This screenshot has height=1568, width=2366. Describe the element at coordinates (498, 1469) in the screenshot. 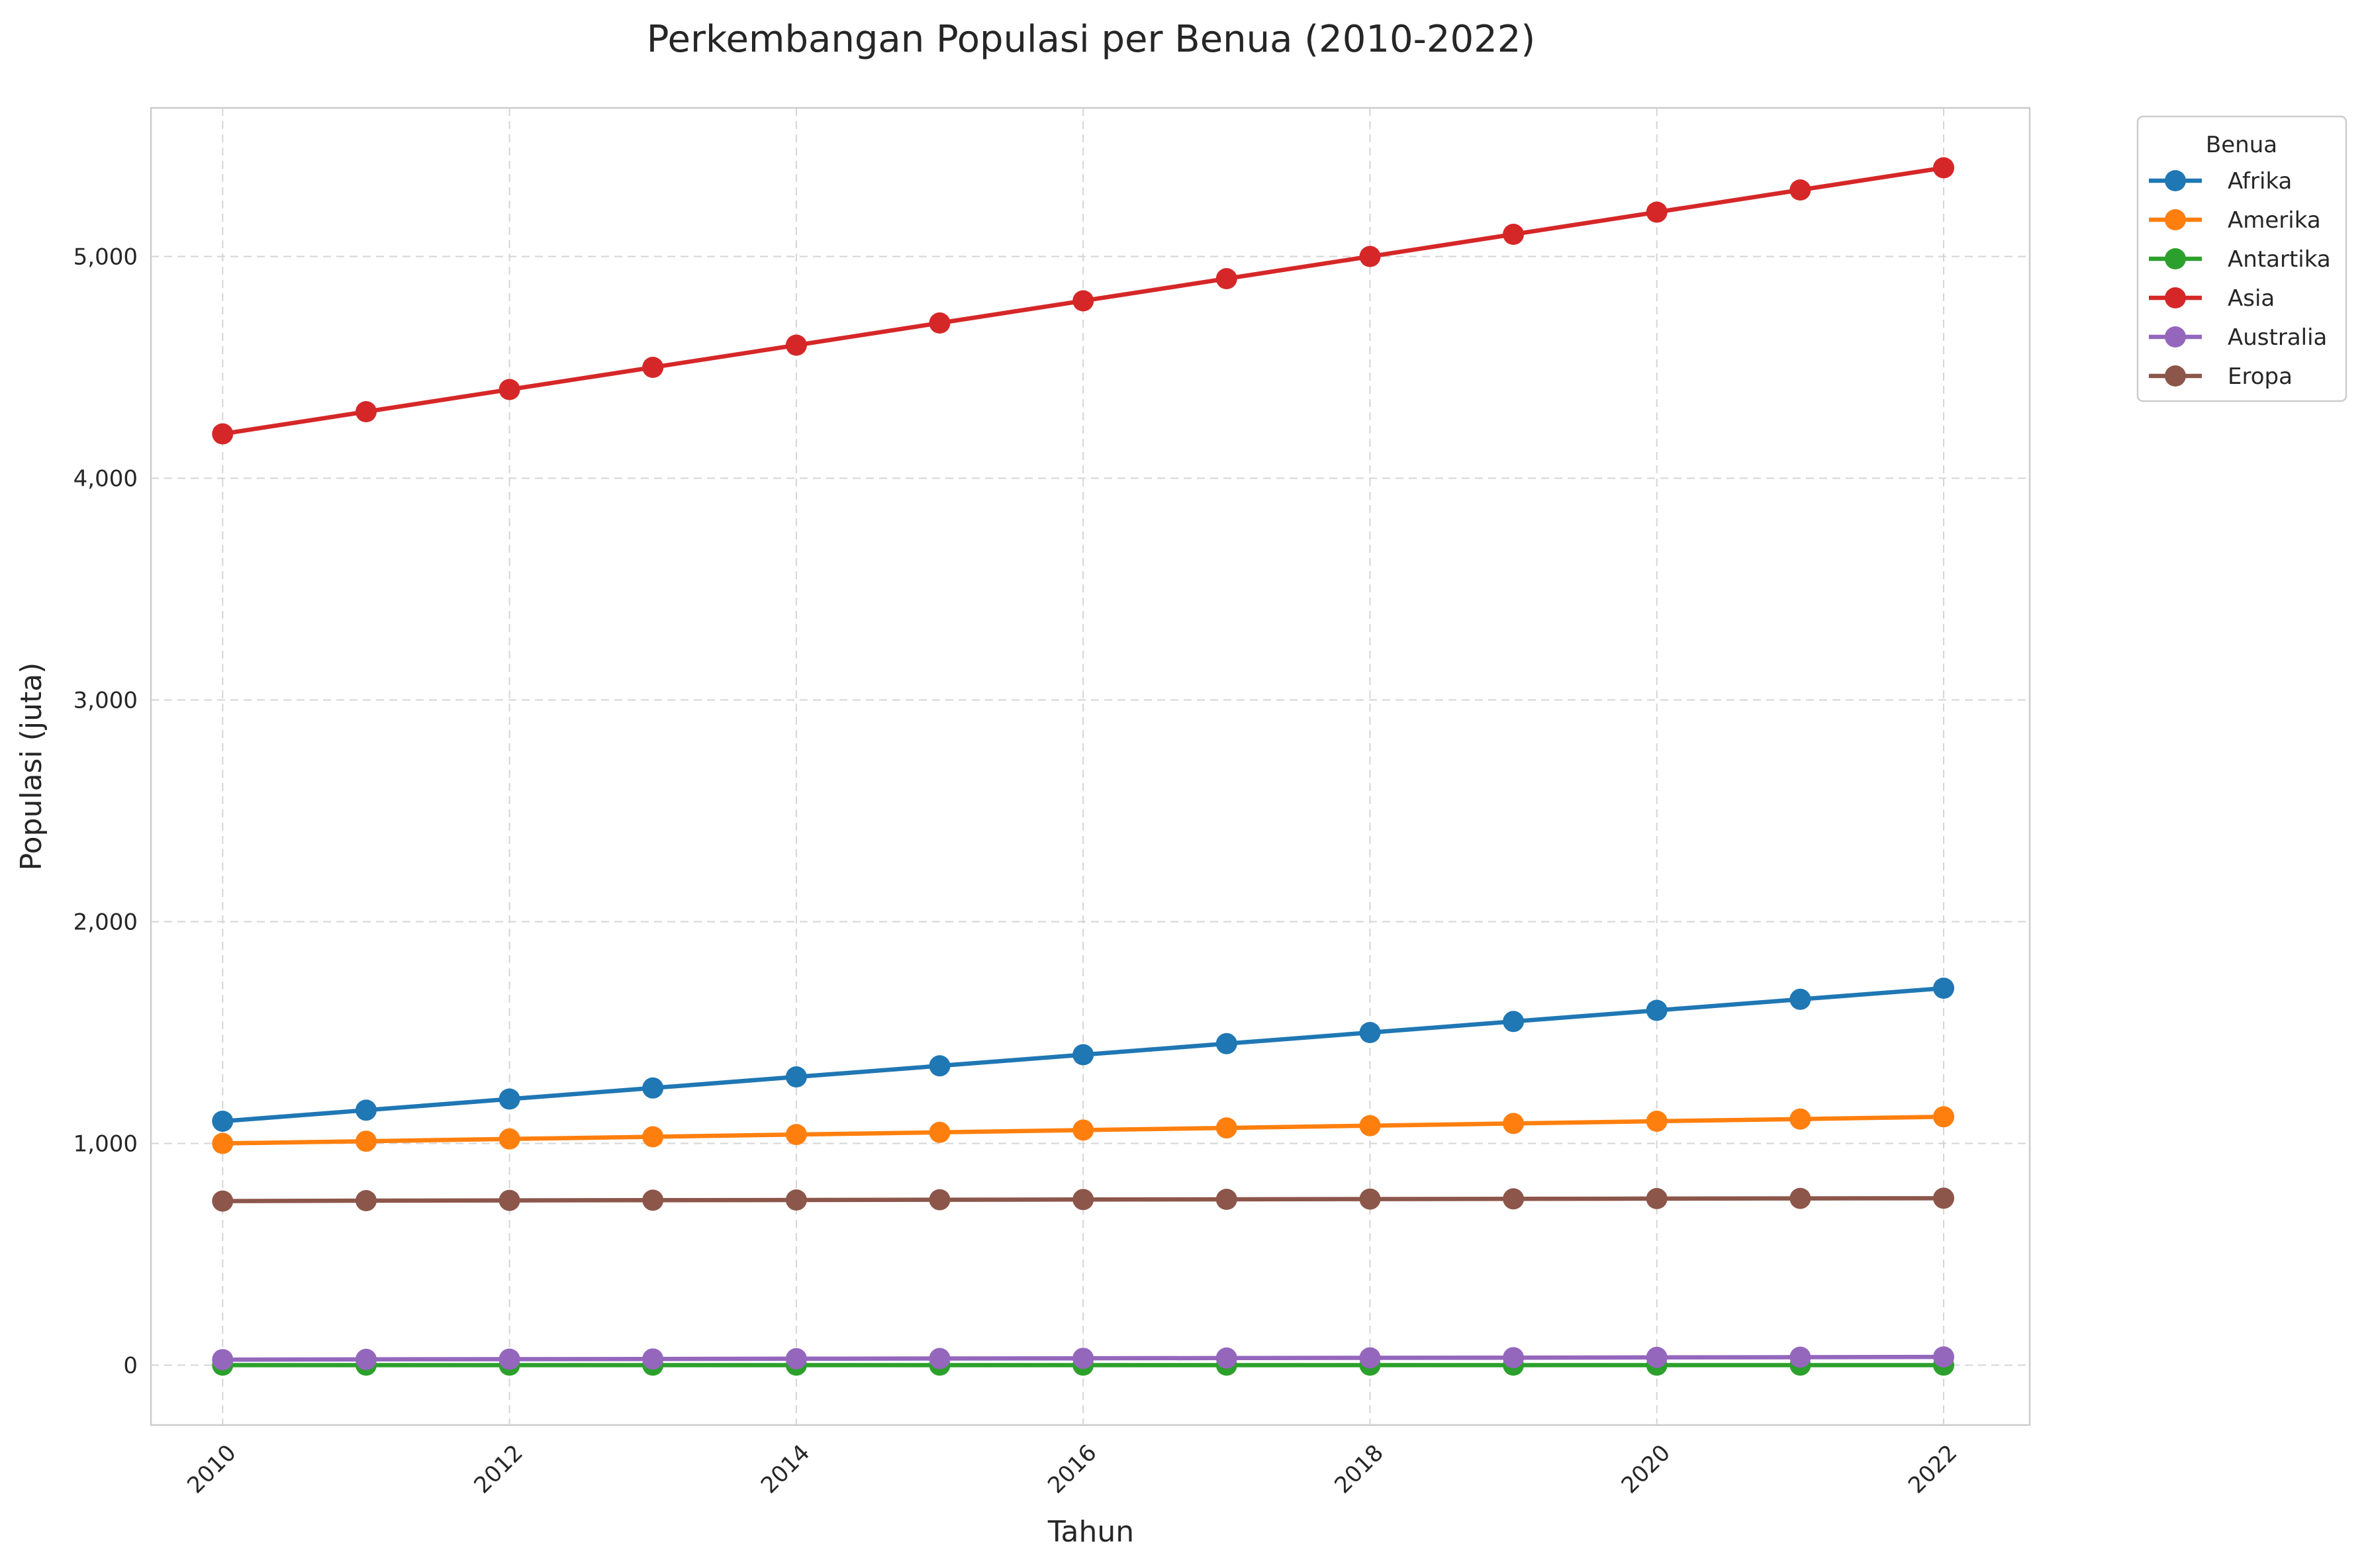

I see `x-tick-label: 2012` at that location.